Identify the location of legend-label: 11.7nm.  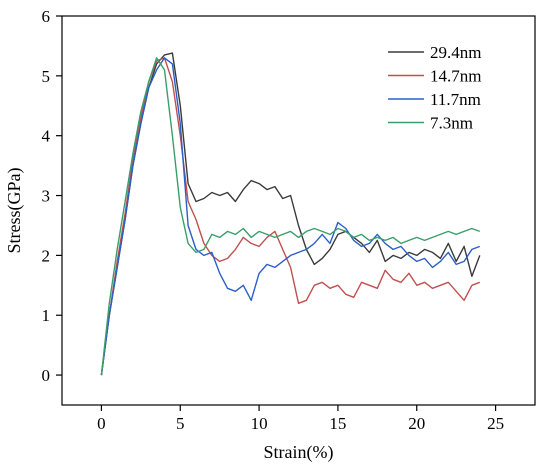
(455, 99).